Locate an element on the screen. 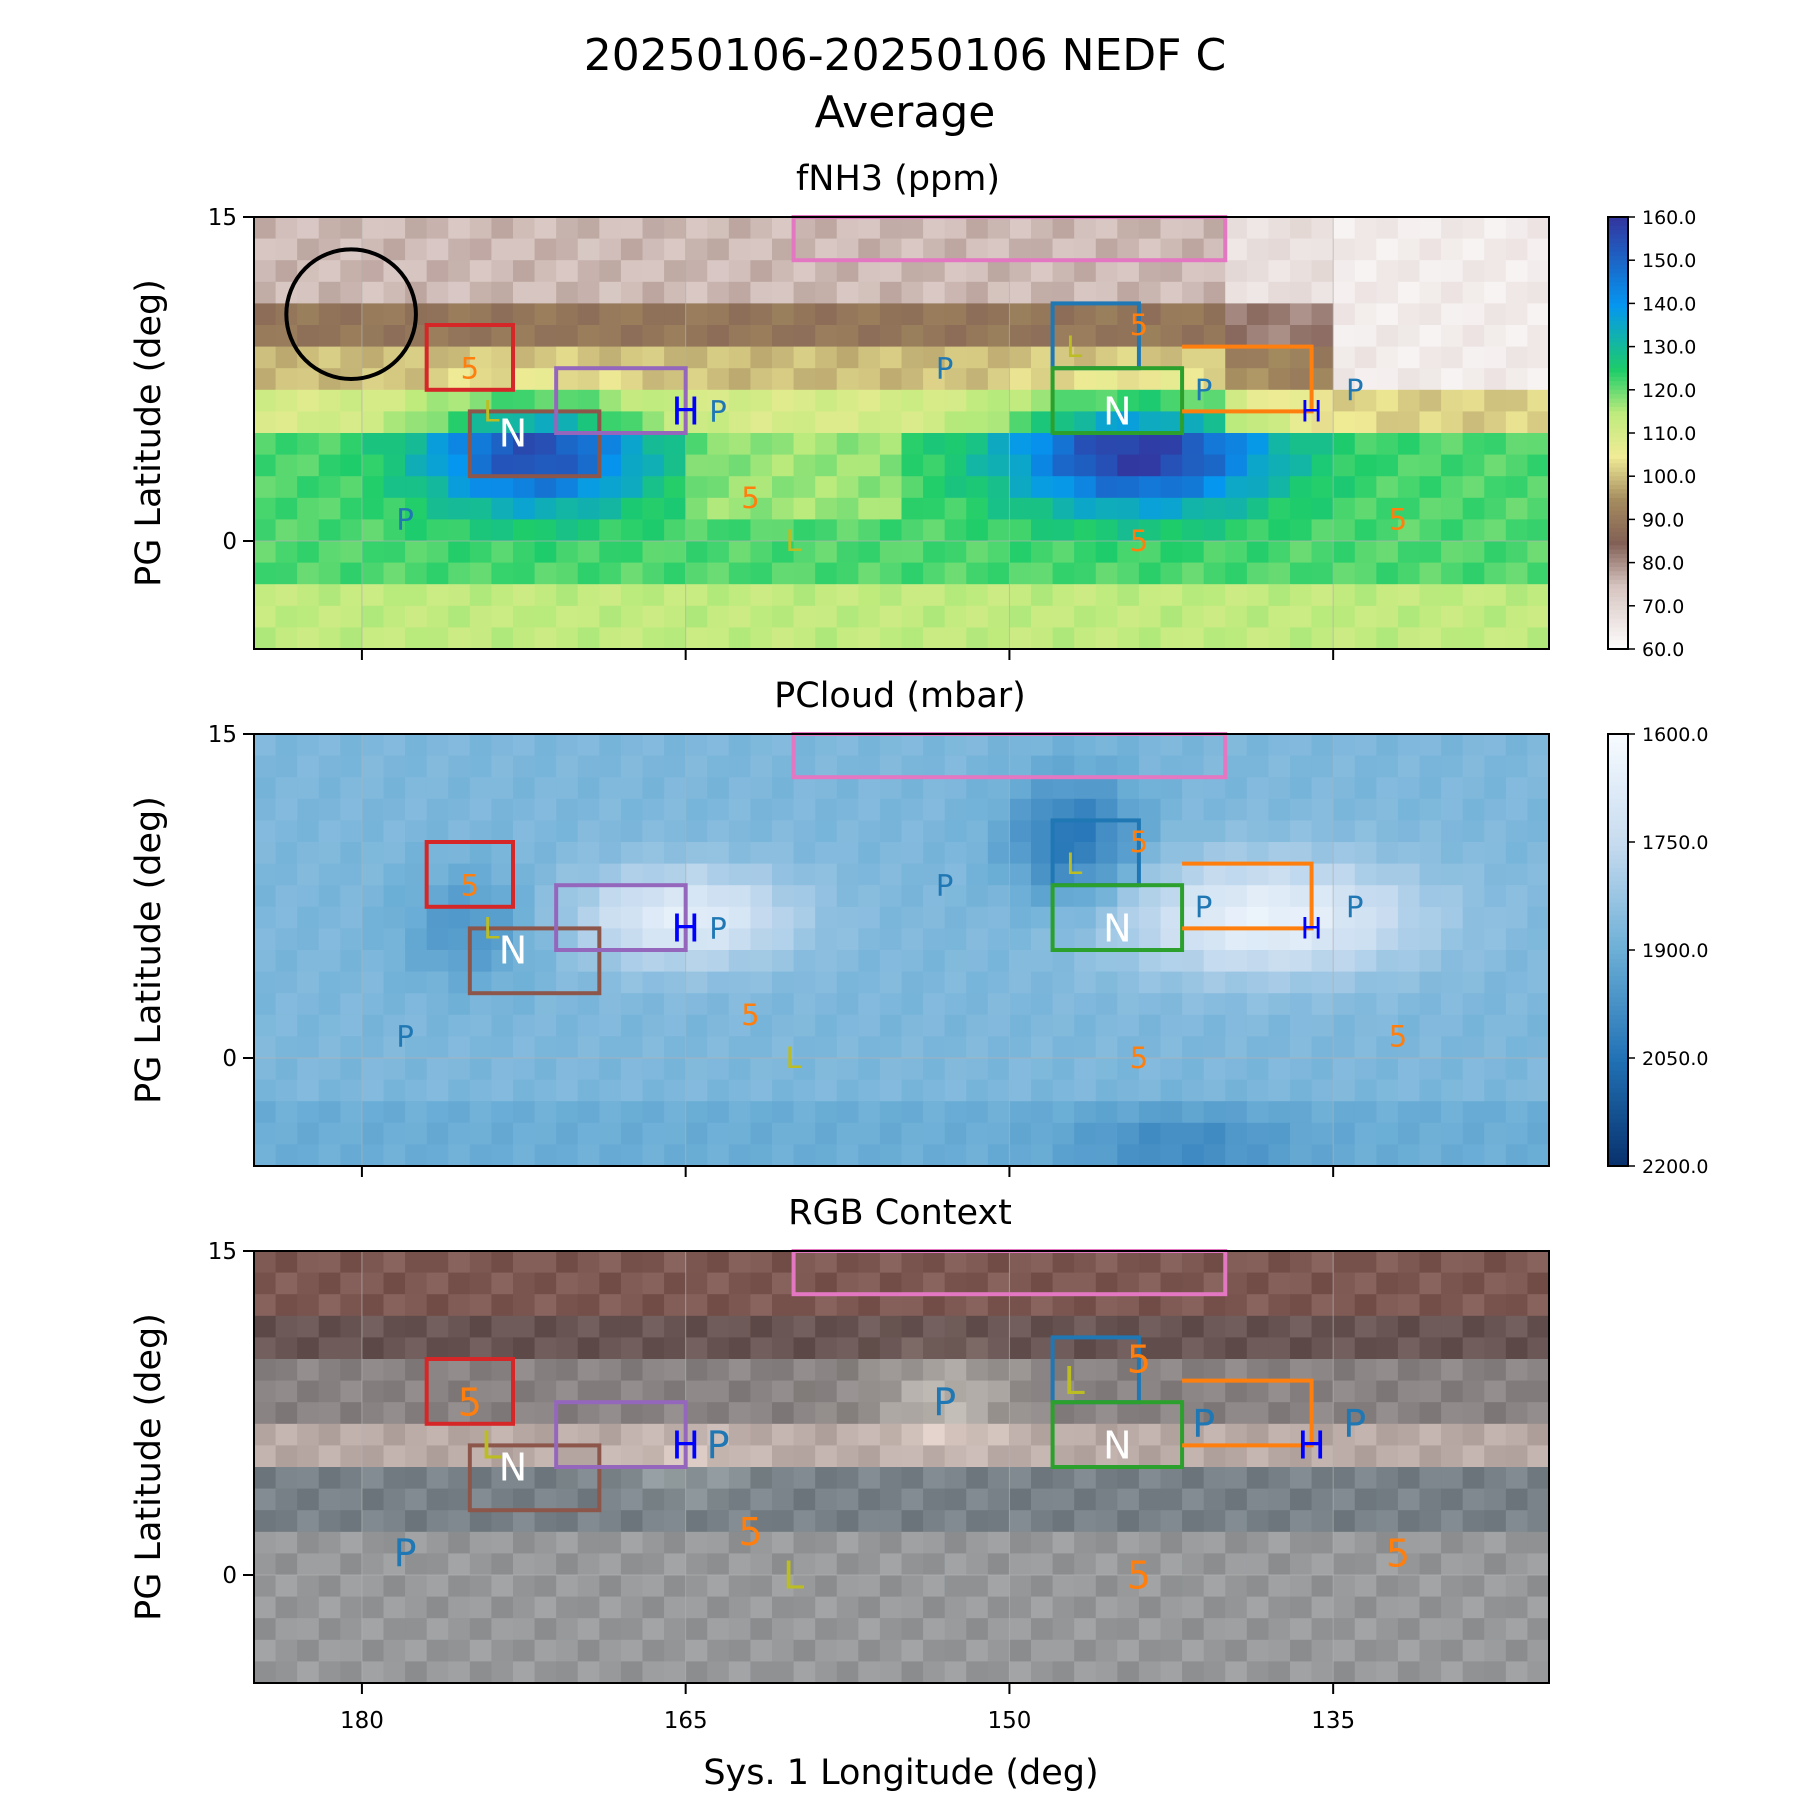 This screenshot has height=1800, width=1800. region-box is located at coordinates (1117, 1434).